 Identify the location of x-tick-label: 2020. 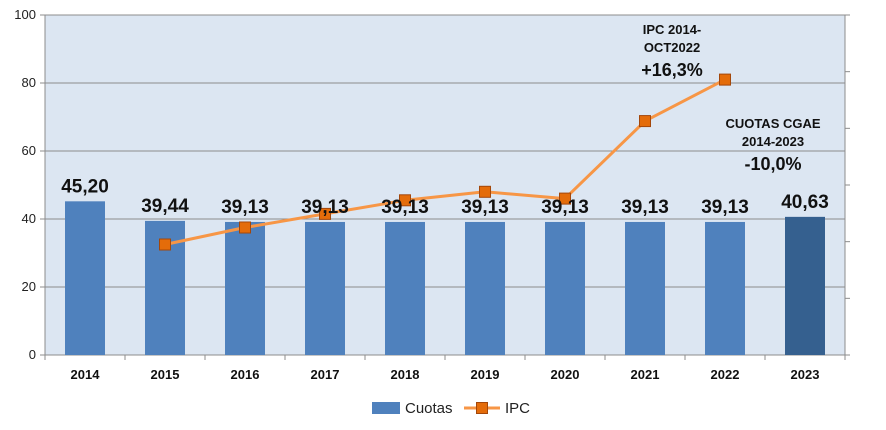
(565, 374).